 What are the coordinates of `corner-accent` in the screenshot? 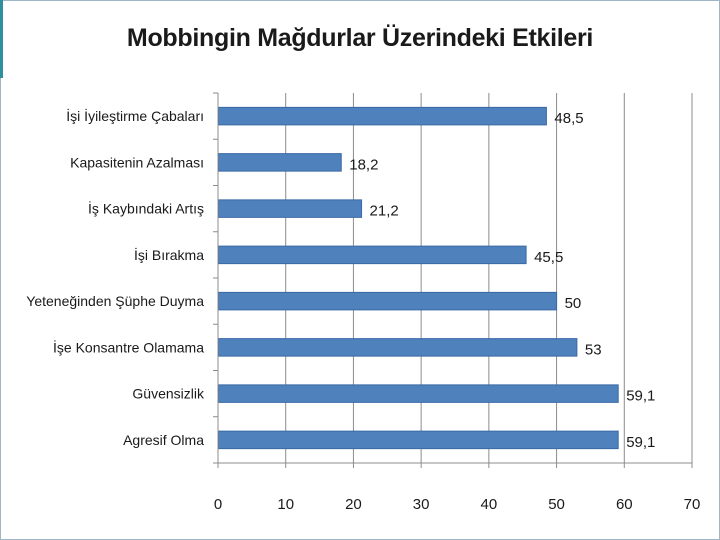 It's located at (1, 39).